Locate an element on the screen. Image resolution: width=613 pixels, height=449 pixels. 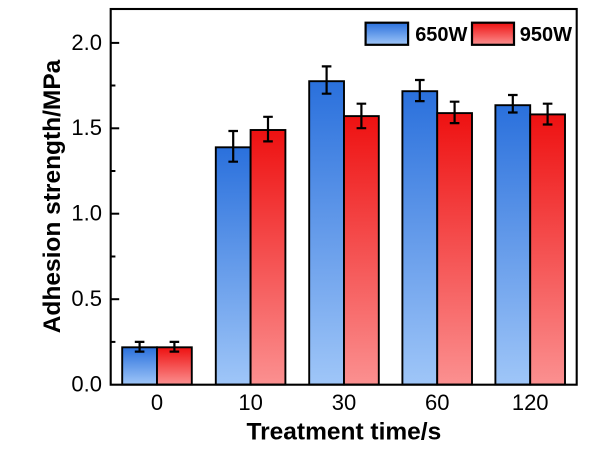
svg-text: 120 is located at coordinates (530, 402).